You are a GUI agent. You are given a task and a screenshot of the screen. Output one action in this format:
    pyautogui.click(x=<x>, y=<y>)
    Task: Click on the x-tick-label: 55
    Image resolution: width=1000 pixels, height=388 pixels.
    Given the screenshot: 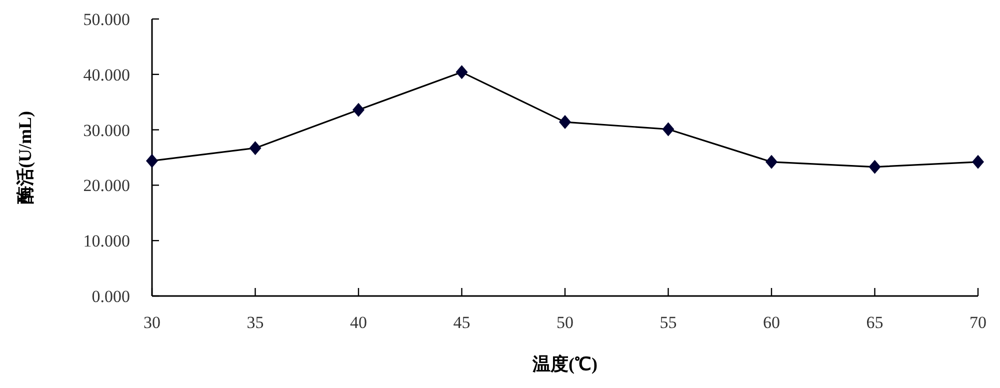 What is the action you would take?
    pyautogui.click(x=668, y=322)
    